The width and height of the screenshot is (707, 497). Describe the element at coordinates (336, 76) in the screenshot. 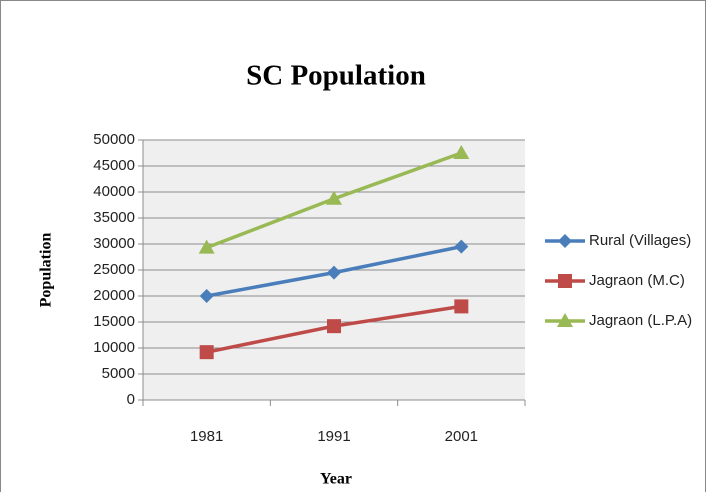

I see `chart-title: SC Population` at that location.